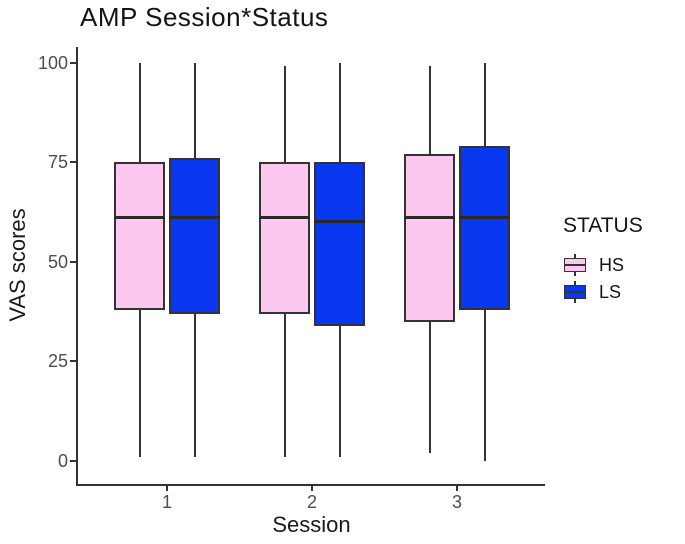  Describe the element at coordinates (57, 162) in the screenshot. I see `y-tick-label-75: 75` at that location.